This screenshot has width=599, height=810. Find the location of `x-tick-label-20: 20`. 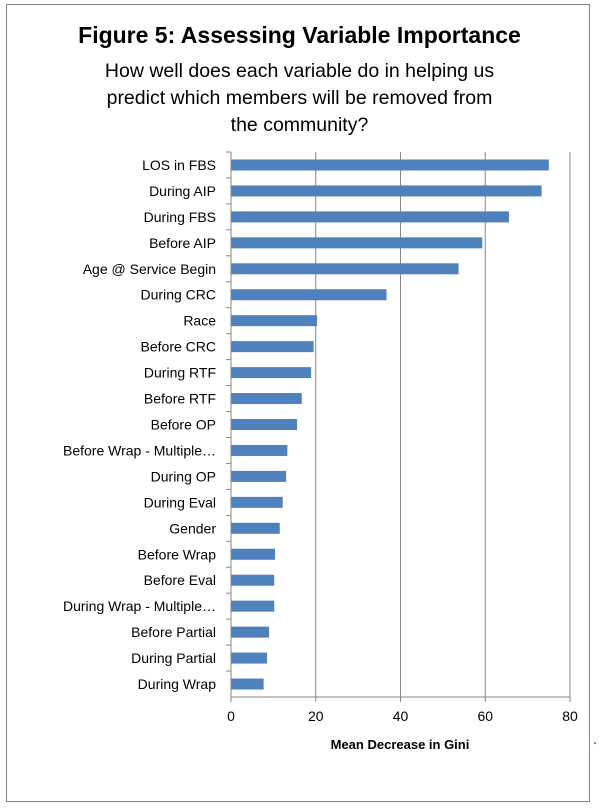

x-tick-label-20: 20 is located at coordinates (316, 716).